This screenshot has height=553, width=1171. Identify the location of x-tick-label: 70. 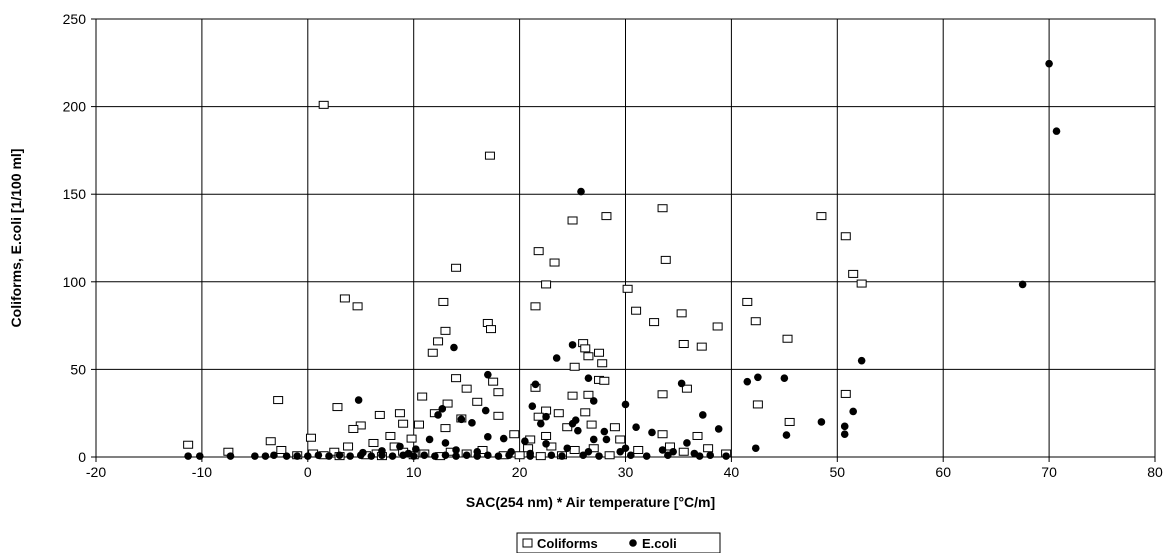
(1049, 472).